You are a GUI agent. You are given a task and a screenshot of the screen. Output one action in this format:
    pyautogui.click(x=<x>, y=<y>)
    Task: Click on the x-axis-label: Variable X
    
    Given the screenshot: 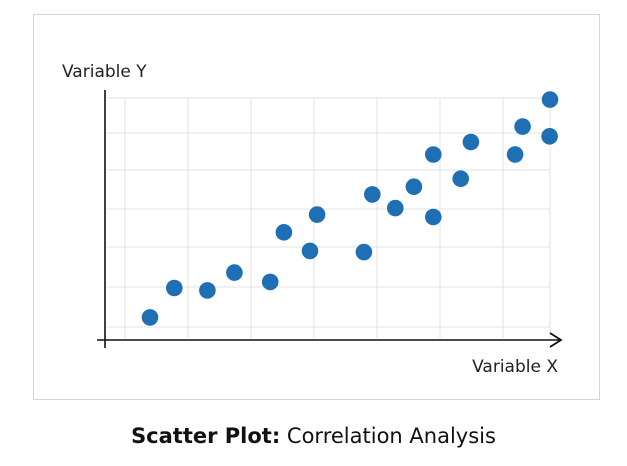 What is the action you would take?
    pyautogui.click(x=515, y=367)
    